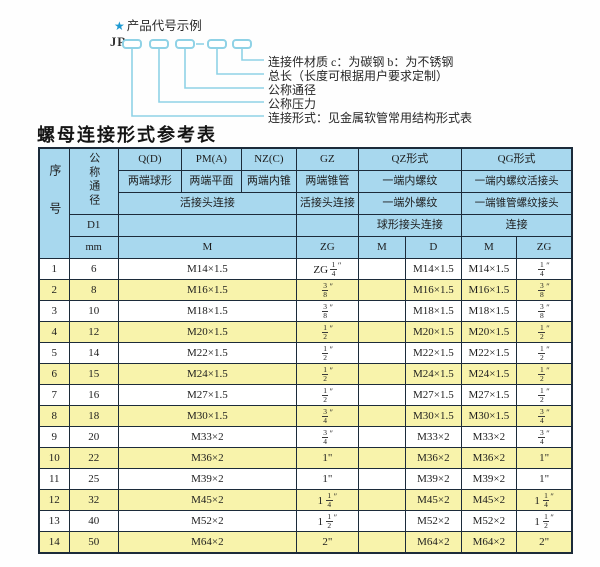 The width and height of the screenshot is (600, 567). Describe the element at coordinates (544, 269) in the screenshot. I see `cell-qg-zg: 1 4 ″` at that location.